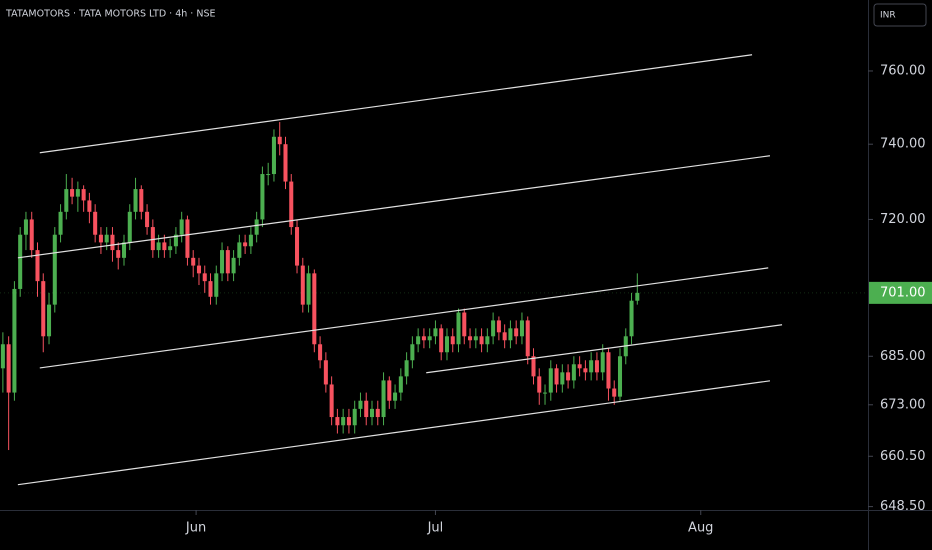 This screenshot has width=932, height=550. I want to click on x-tick-label: Jul, so click(435, 528).